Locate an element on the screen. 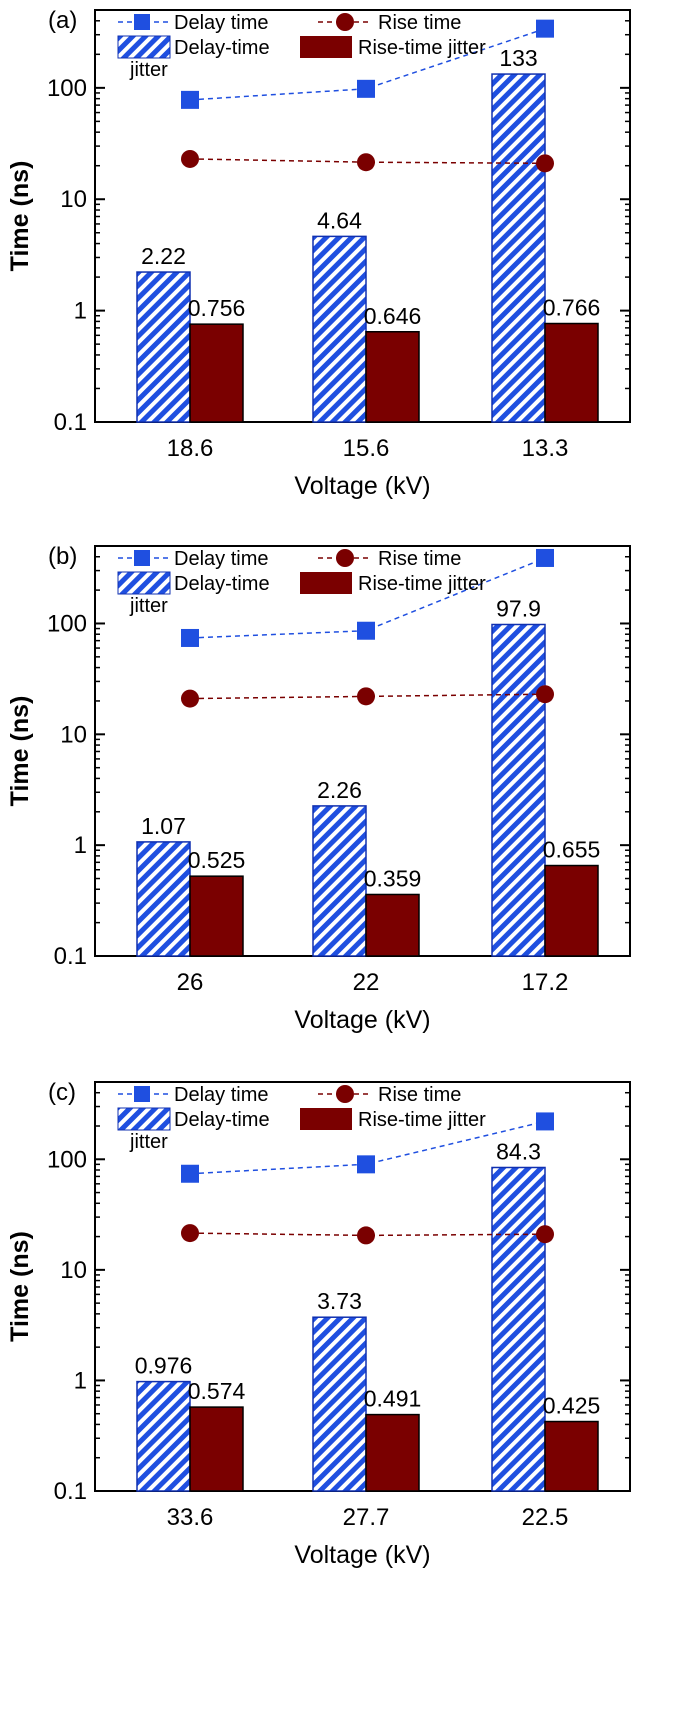 This screenshot has width=700, height=1729. x-tick-label: 17.2 is located at coordinates (545, 982).